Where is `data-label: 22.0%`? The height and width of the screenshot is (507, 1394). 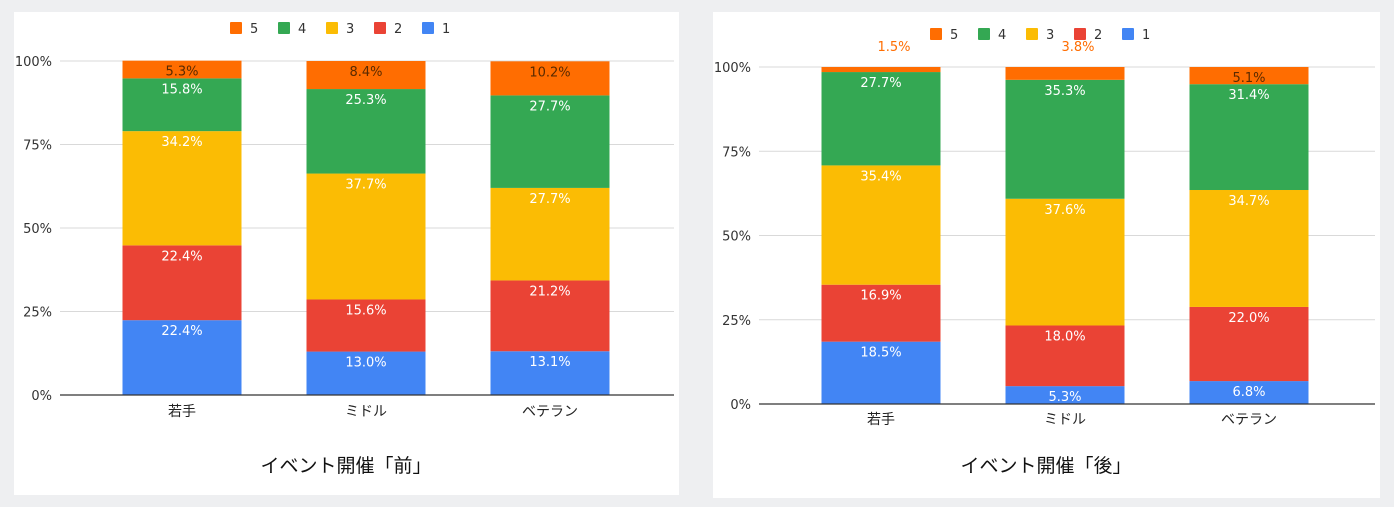
data-label: 22.0% is located at coordinates (1248, 318).